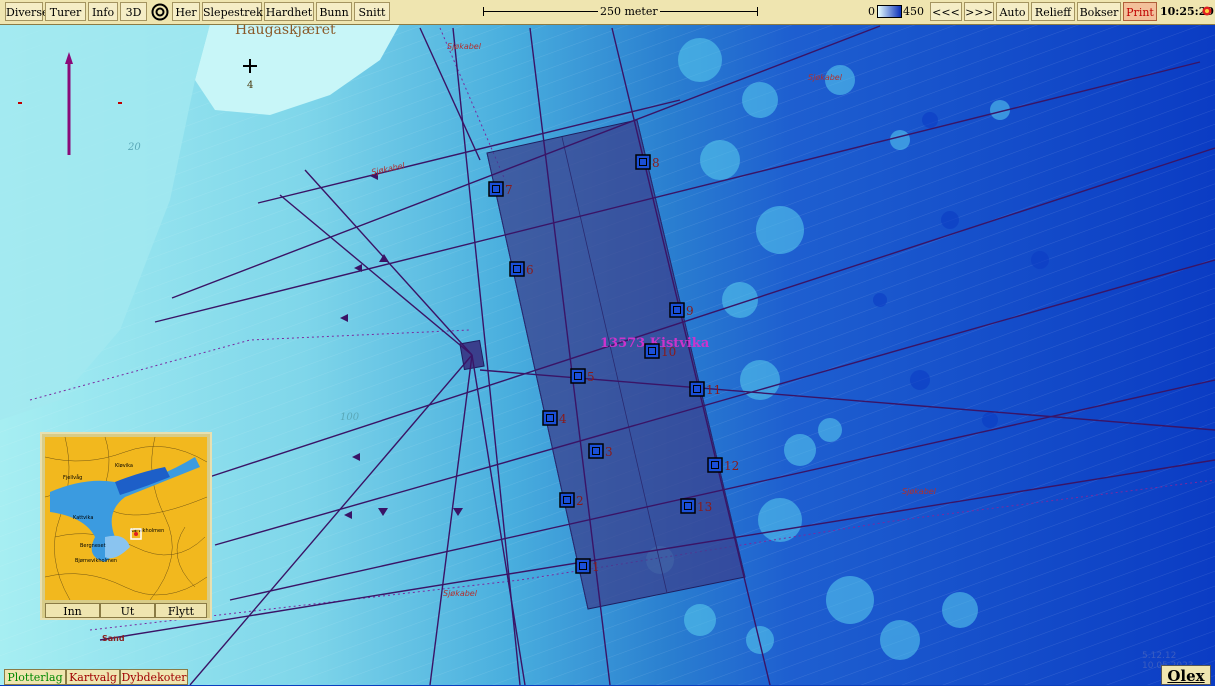 Image resolution: width=1215 pixels, height=686 pixels. What do you see at coordinates (521, 269) in the screenshot?
I see `cage-marker: 6` at bounding box center [521, 269].